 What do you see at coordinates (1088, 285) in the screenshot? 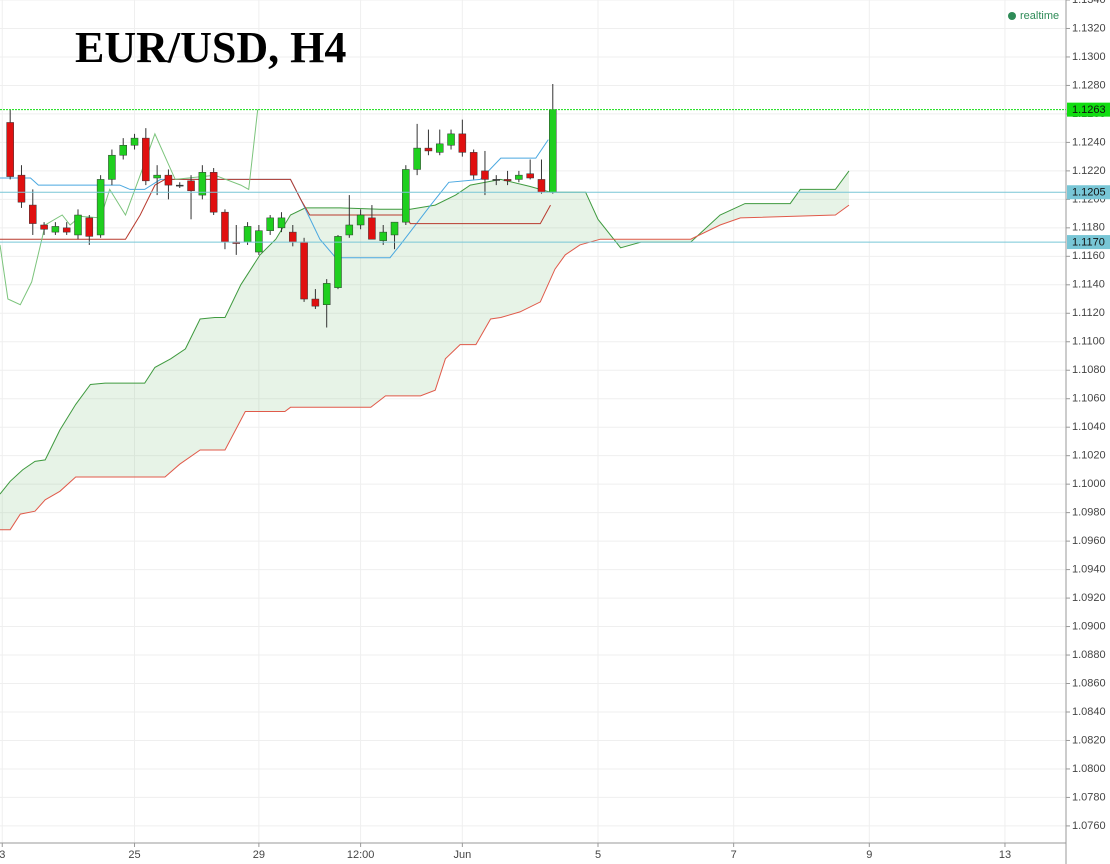
I see `y-tick-label: 1.1140` at bounding box center [1088, 285].